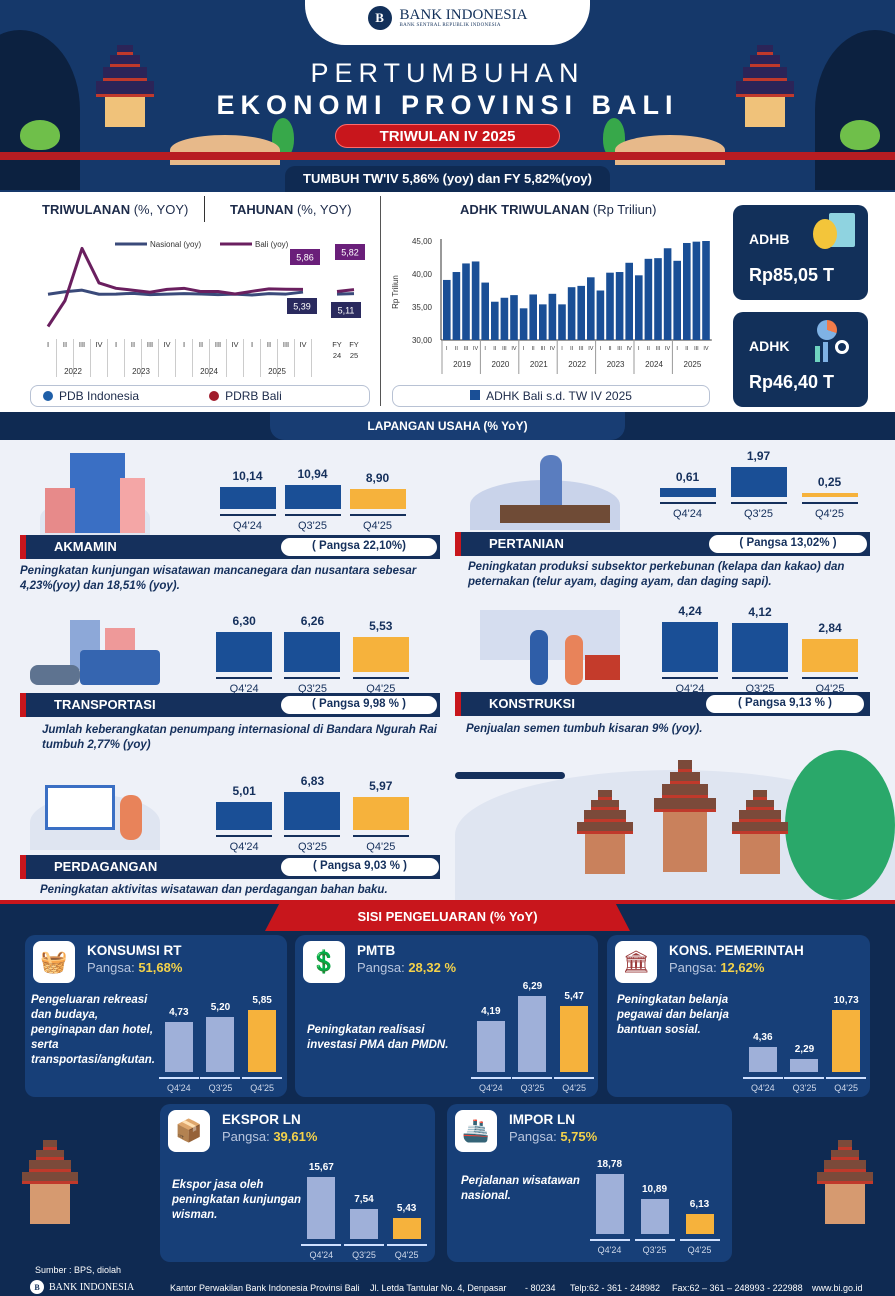 This screenshot has width=895, height=1296. What do you see at coordinates (277, 371) in the screenshot?
I see `x-year-label: 2025` at bounding box center [277, 371].